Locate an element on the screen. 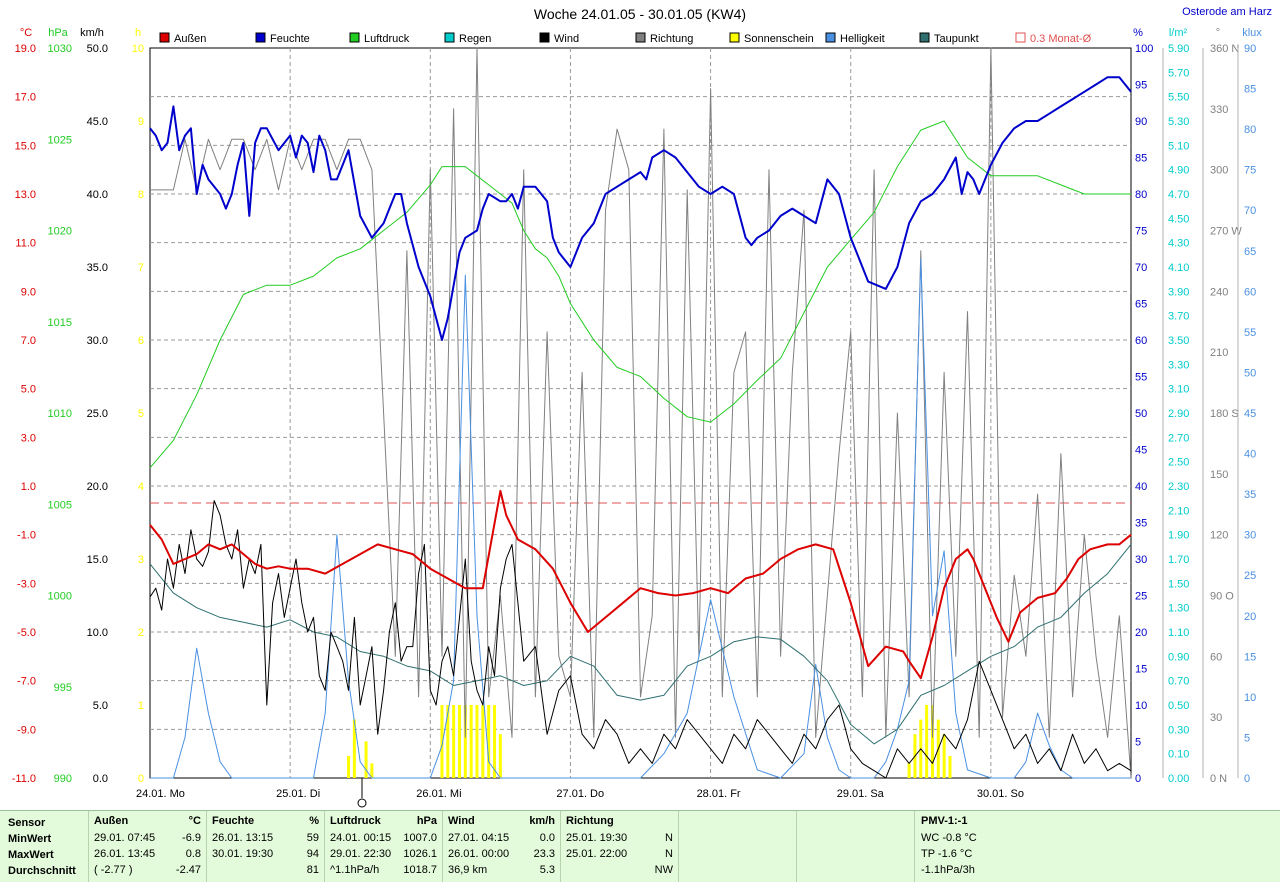  axis-tick-label: 5 is located at coordinates (141, 414).